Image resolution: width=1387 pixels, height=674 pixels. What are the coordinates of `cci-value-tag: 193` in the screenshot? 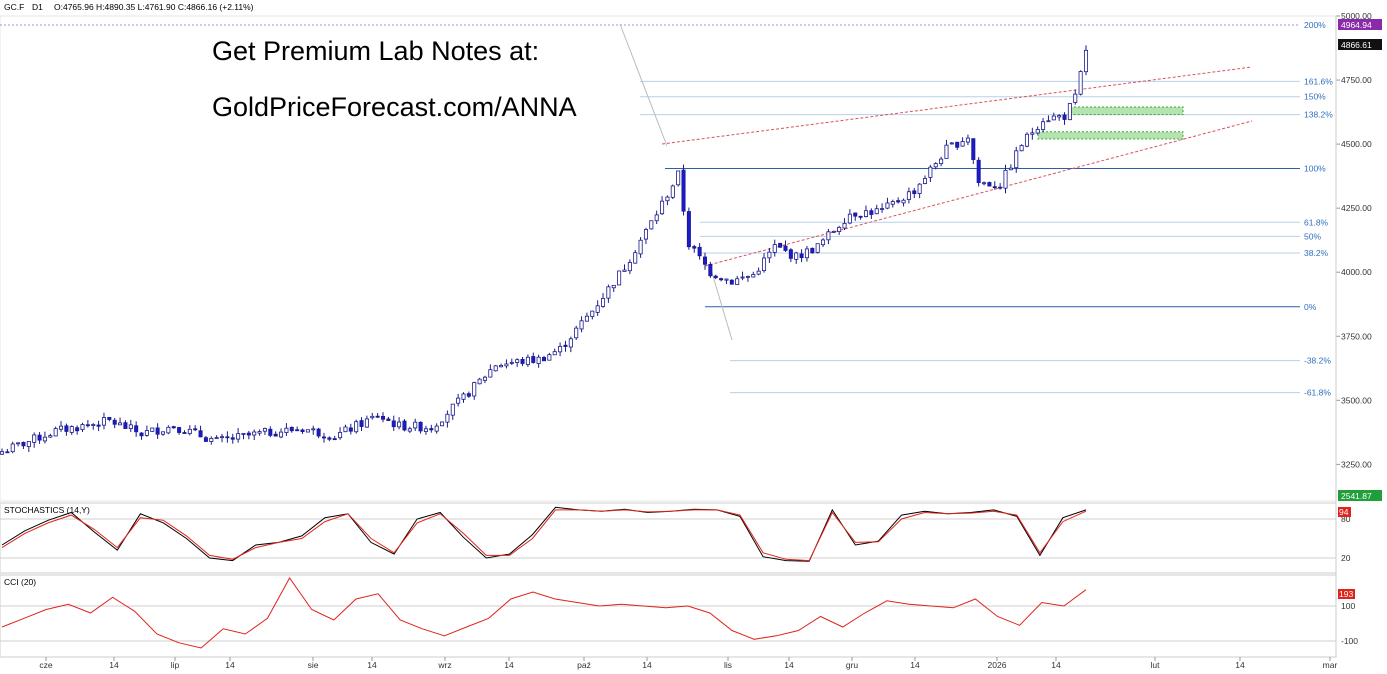 It's located at (1346, 594).